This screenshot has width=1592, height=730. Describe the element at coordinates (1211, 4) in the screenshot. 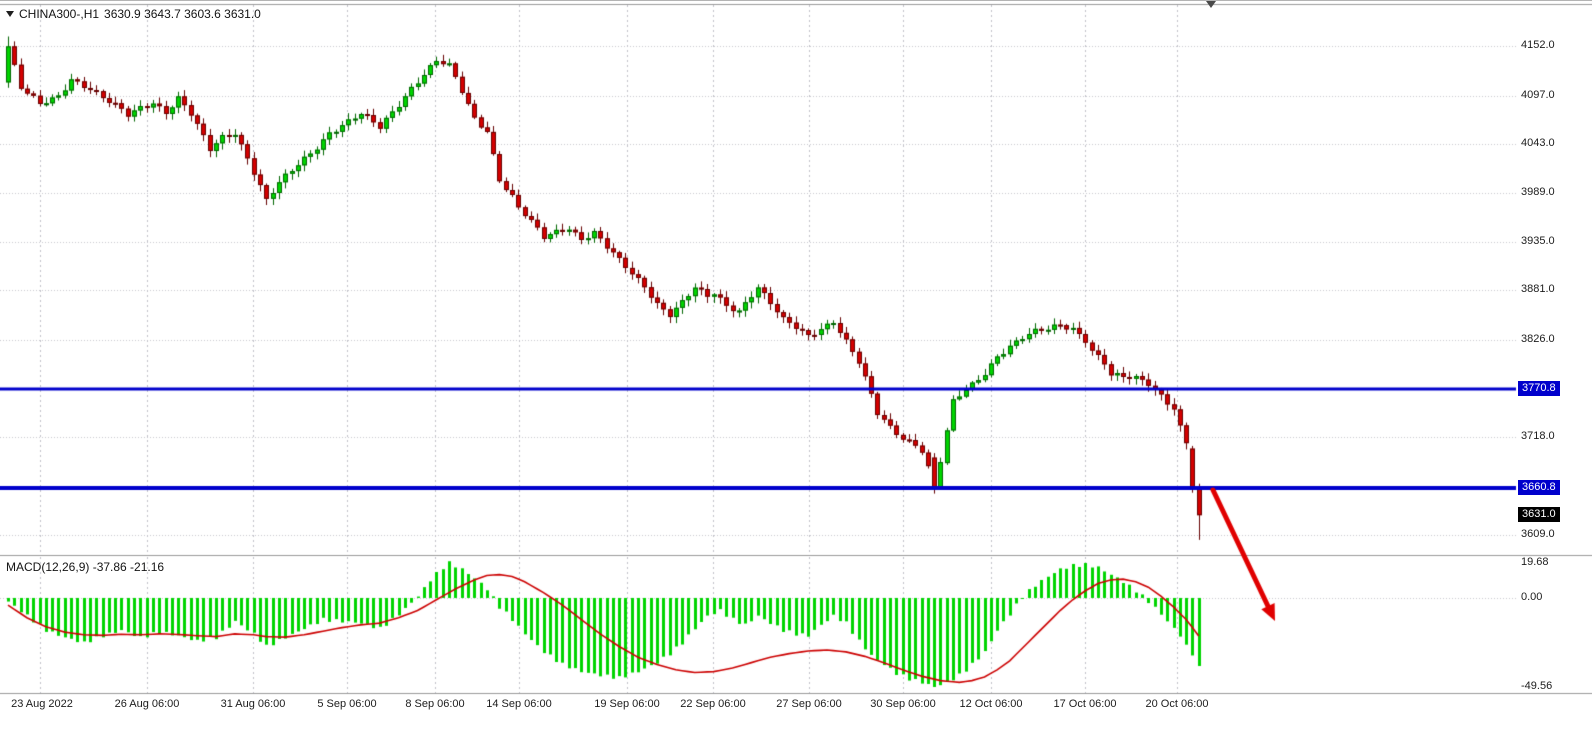

I see `chart-shift-marker-icon` at that location.